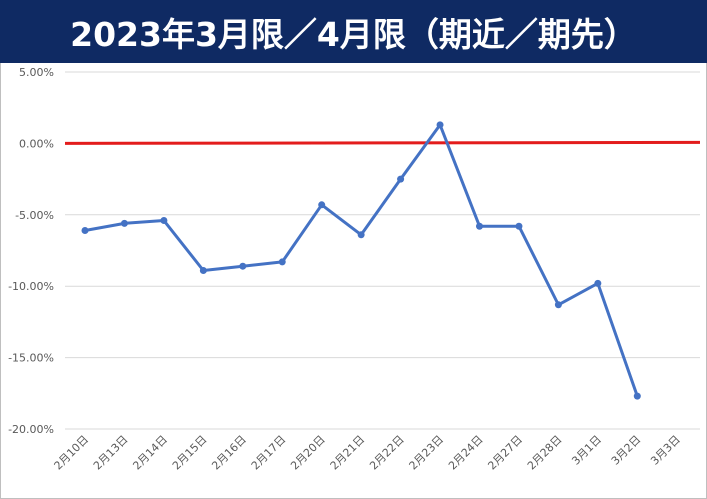 Image resolution: width=707 pixels, height=499 pixels. What do you see at coordinates (586, 450) in the screenshot?
I see `x-tick-label: 3月1日` at bounding box center [586, 450].